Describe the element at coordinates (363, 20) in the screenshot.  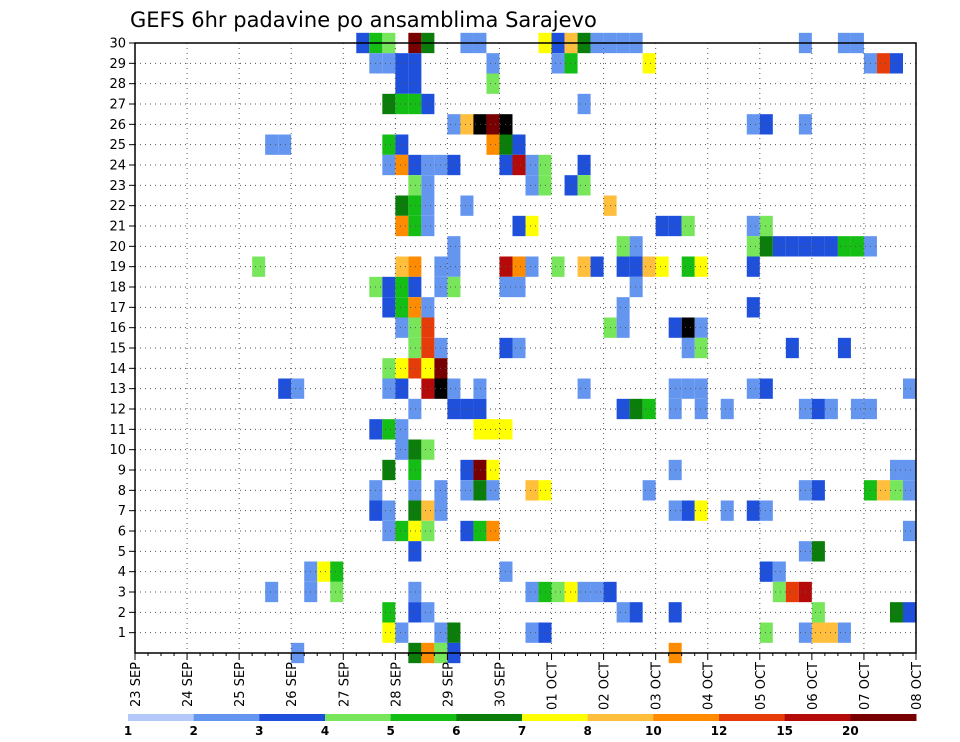
I see `chart-title: GEFS 6hr padavine po ansamblima Sarajevo` at that location.